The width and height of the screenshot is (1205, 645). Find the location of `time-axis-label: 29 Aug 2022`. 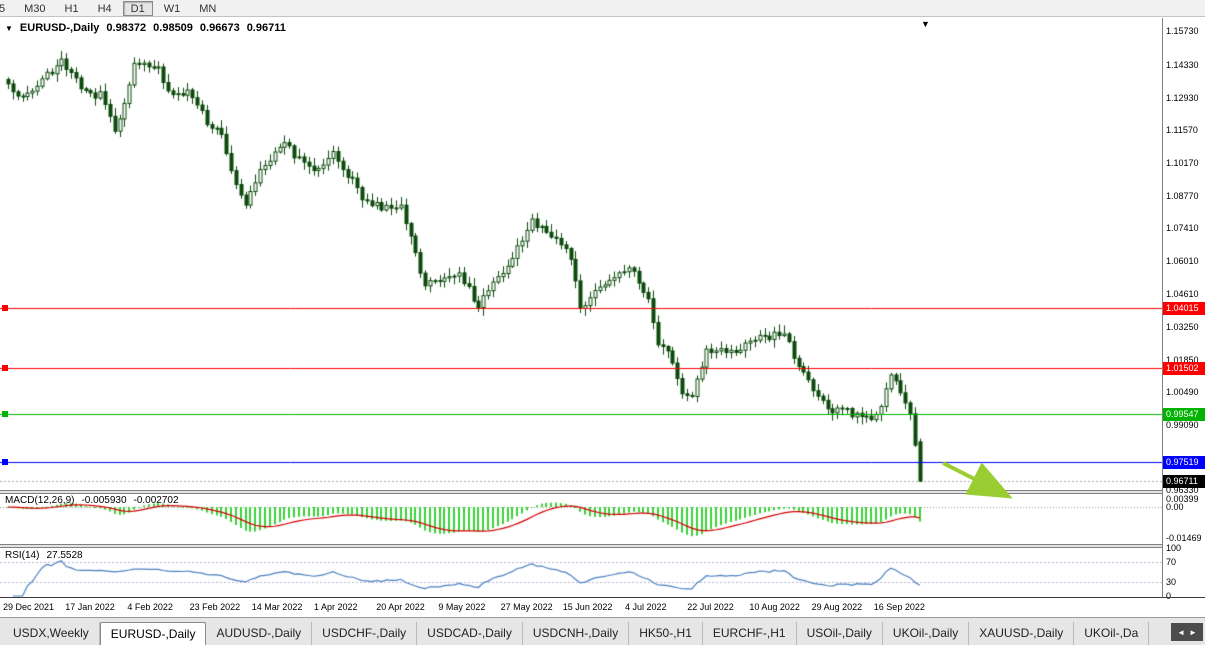

time-axis-label: 29 Aug 2022 is located at coordinates (837, 607).